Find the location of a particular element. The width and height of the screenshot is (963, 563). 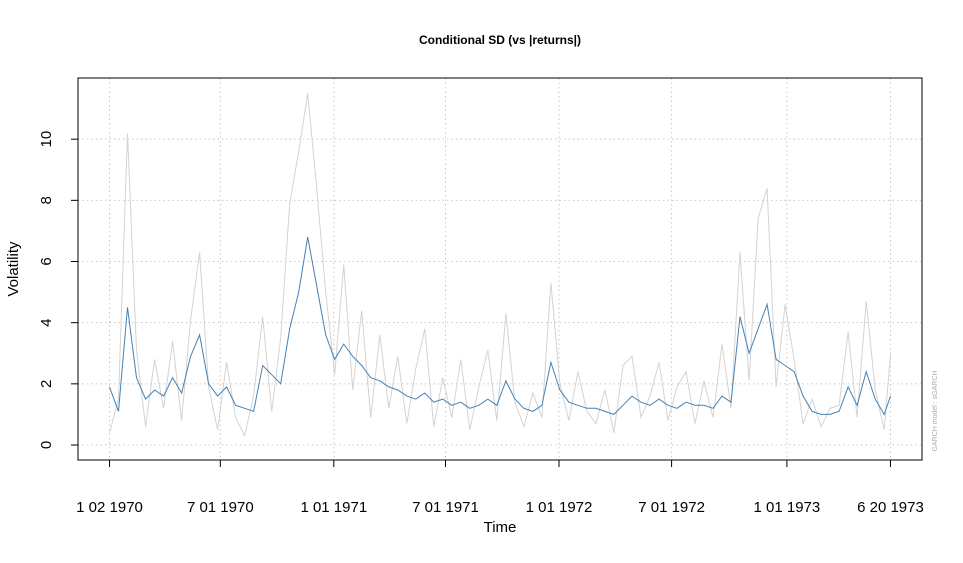

side-note: GARCH model : sGARCH is located at coordinates (935, 411).